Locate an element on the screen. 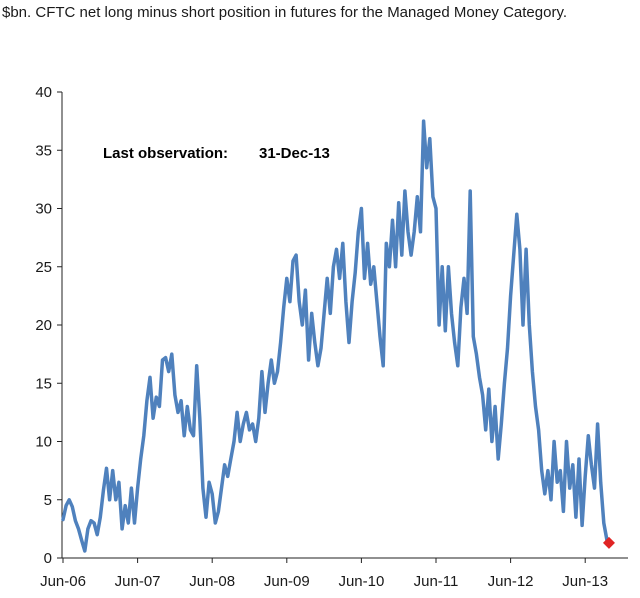  y-tick-label: 25 is located at coordinates (43, 267).